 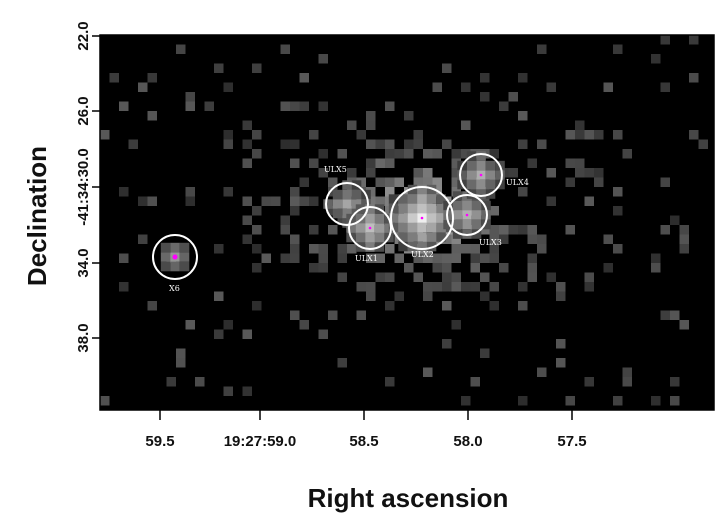 I want to click on y-tick-label: 26.0, so click(x=83, y=110).